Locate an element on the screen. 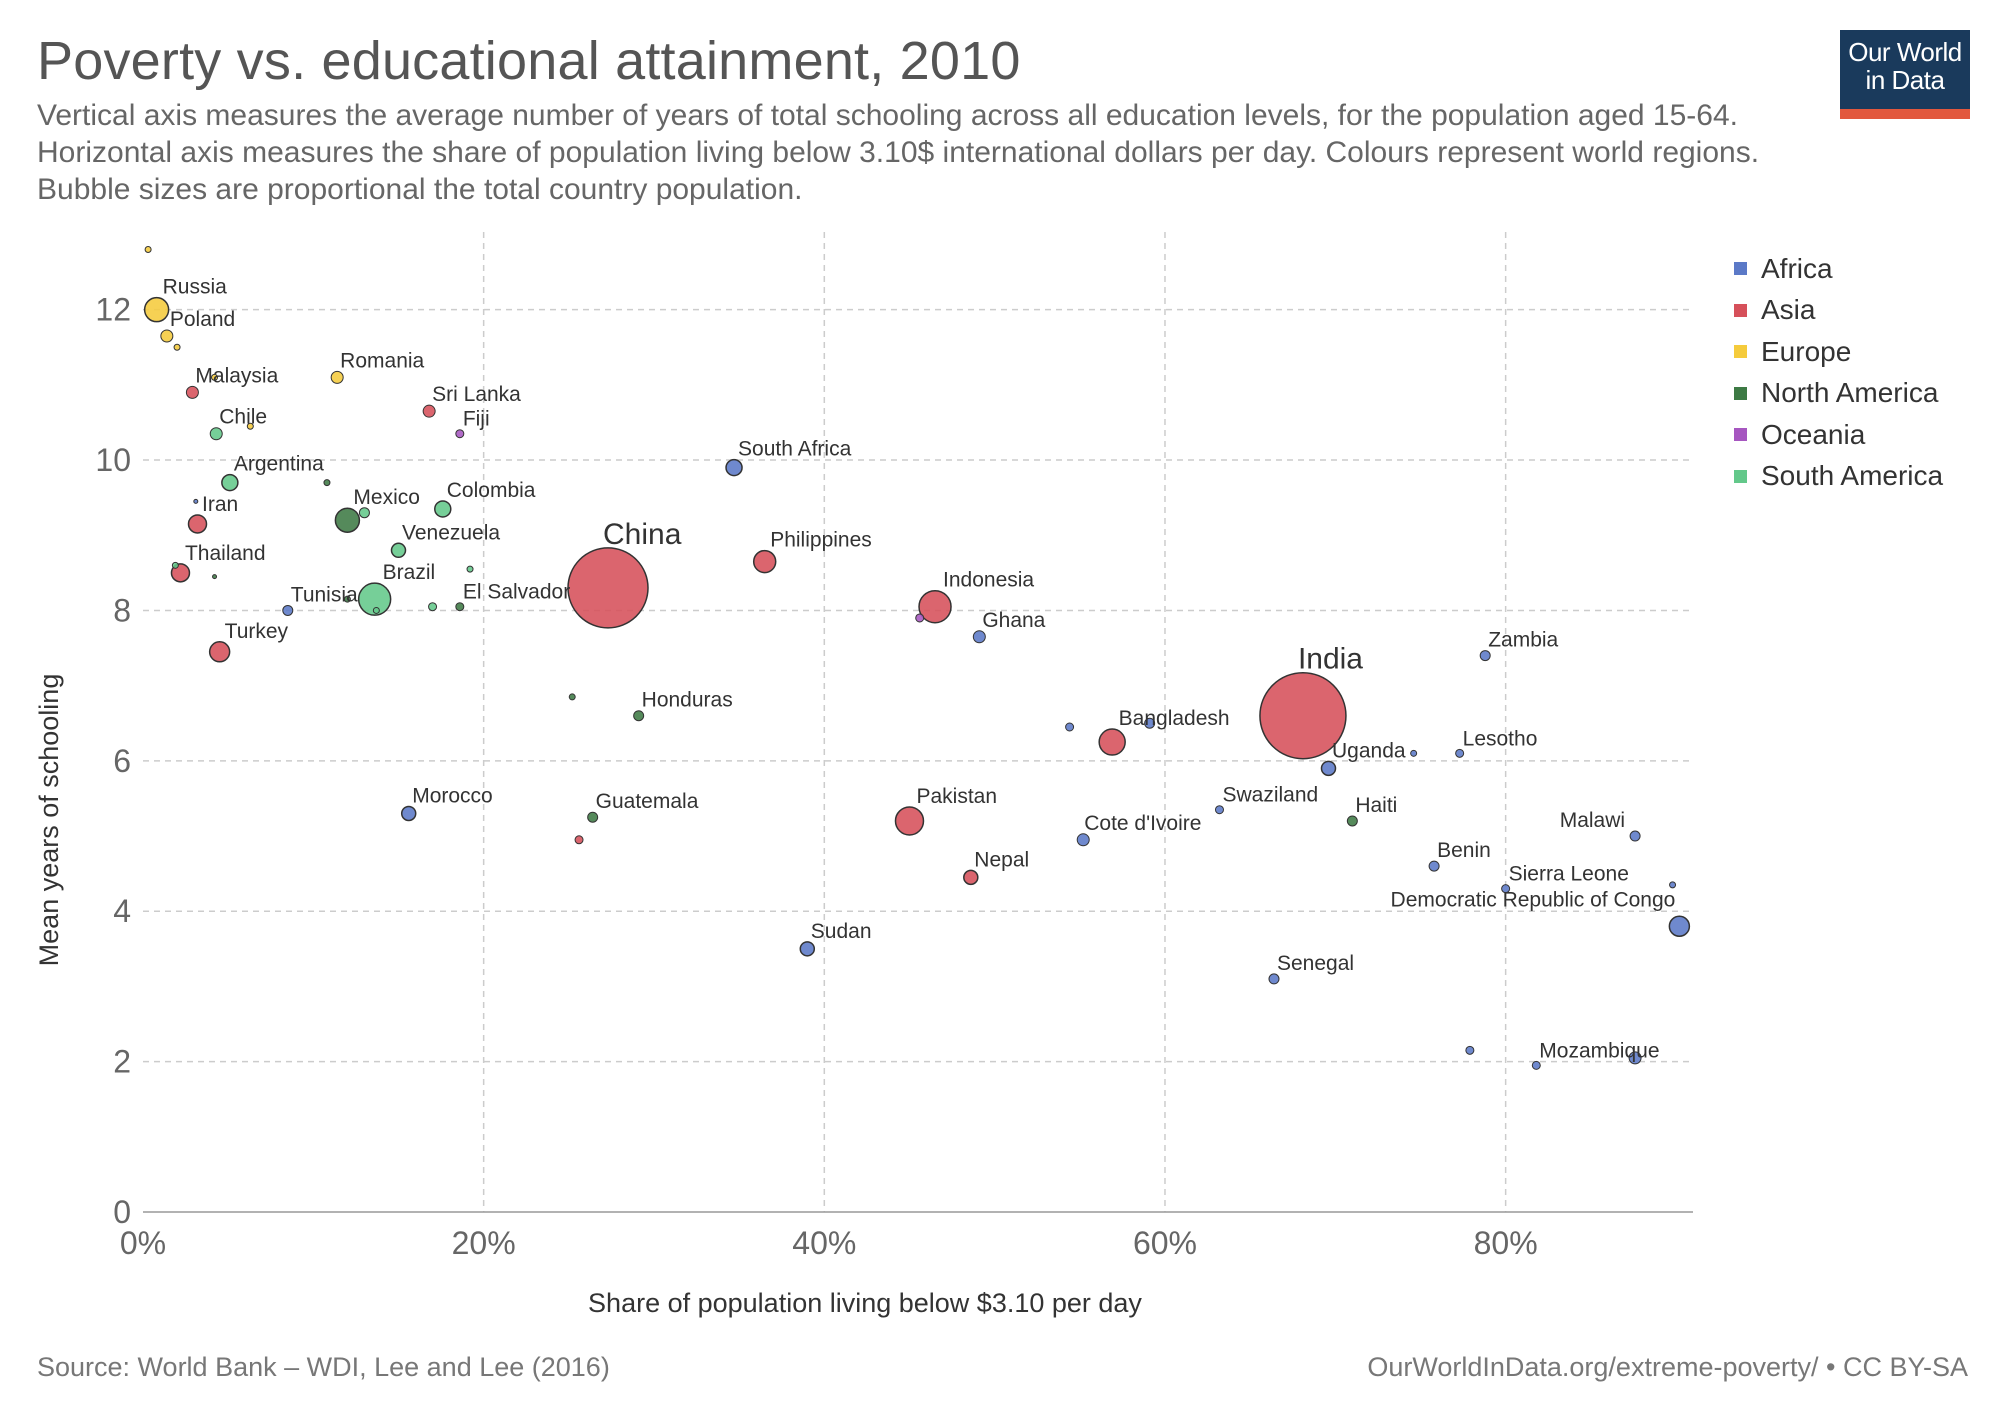 The width and height of the screenshot is (2000, 1412). y-tick-label: 4 is located at coordinates (122, 911).